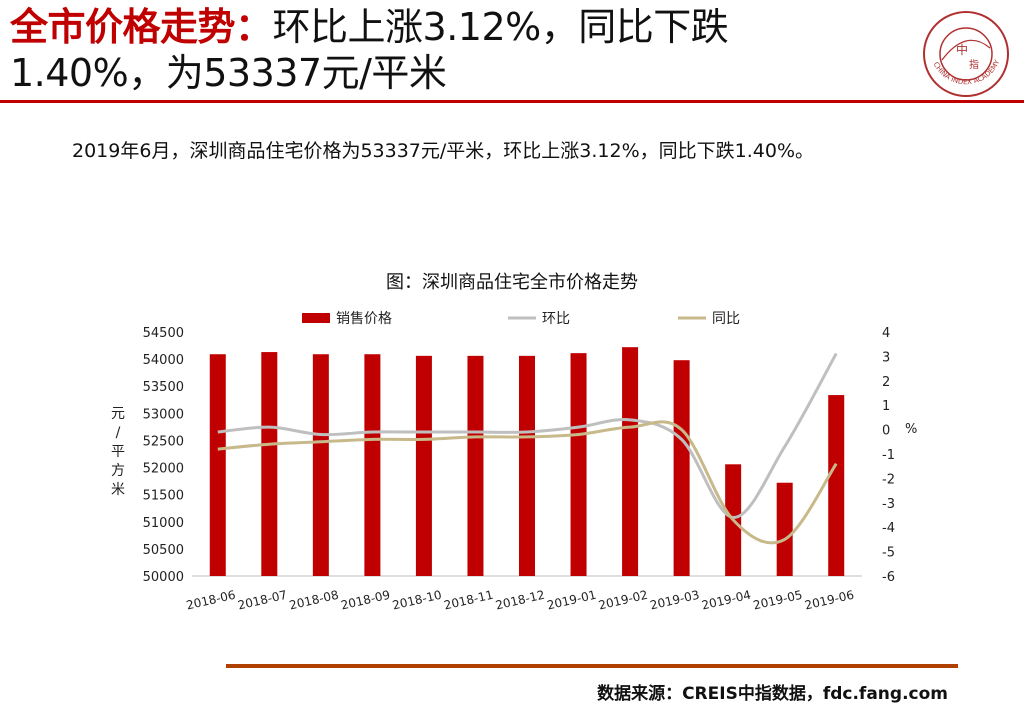 The height and width of the screenshot is (709, 1024). I want to click on title-divider, so click(512, 101).